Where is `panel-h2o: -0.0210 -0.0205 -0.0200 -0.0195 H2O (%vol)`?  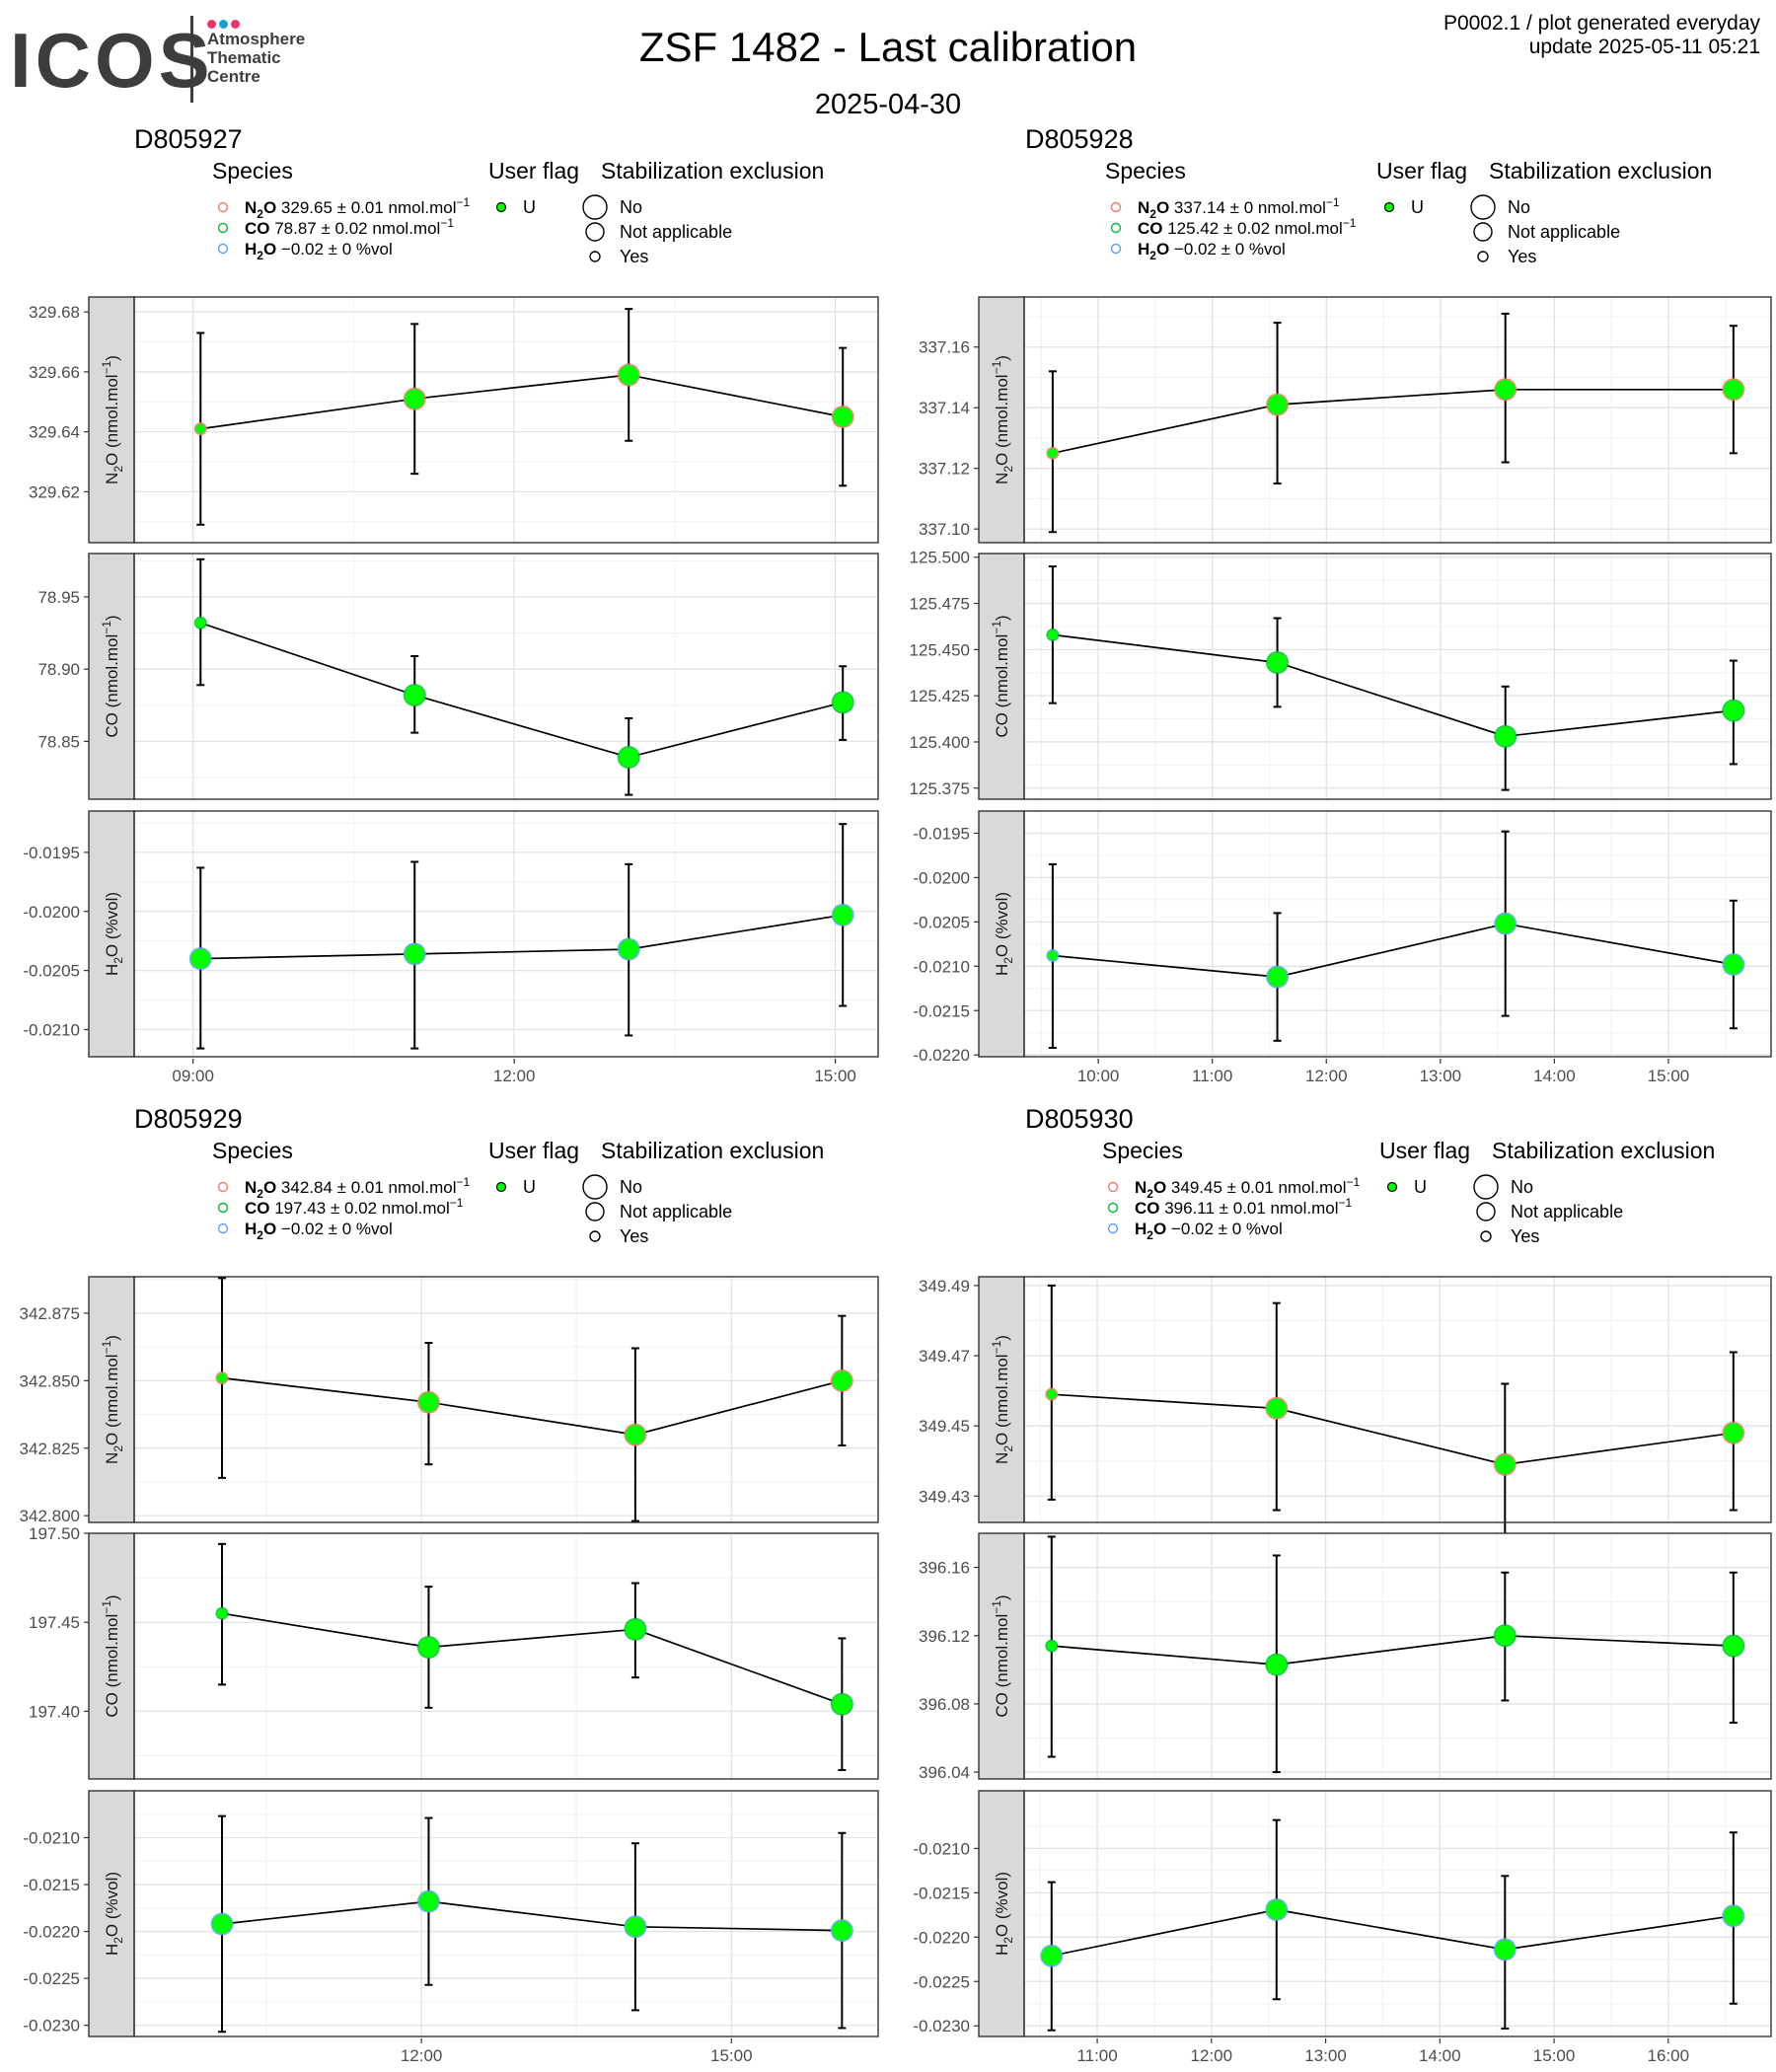 panel-h2o: -0.0210 -0.0205 -0.0200 -0.0195 H2O (%vol) is located at coordinates (451, 934).